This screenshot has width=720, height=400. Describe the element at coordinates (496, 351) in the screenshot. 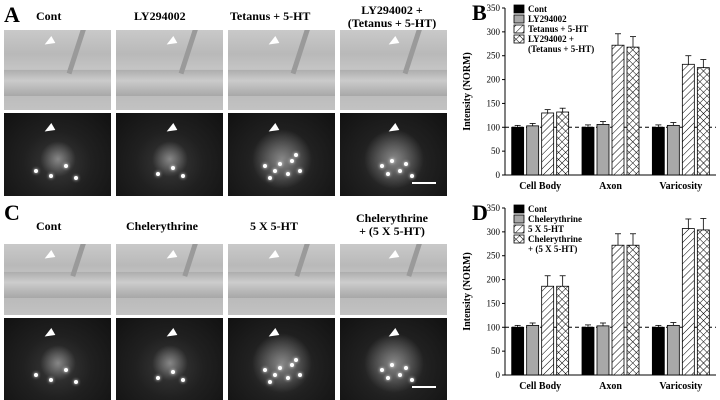

I see `y-tick-label: 50` at that location.